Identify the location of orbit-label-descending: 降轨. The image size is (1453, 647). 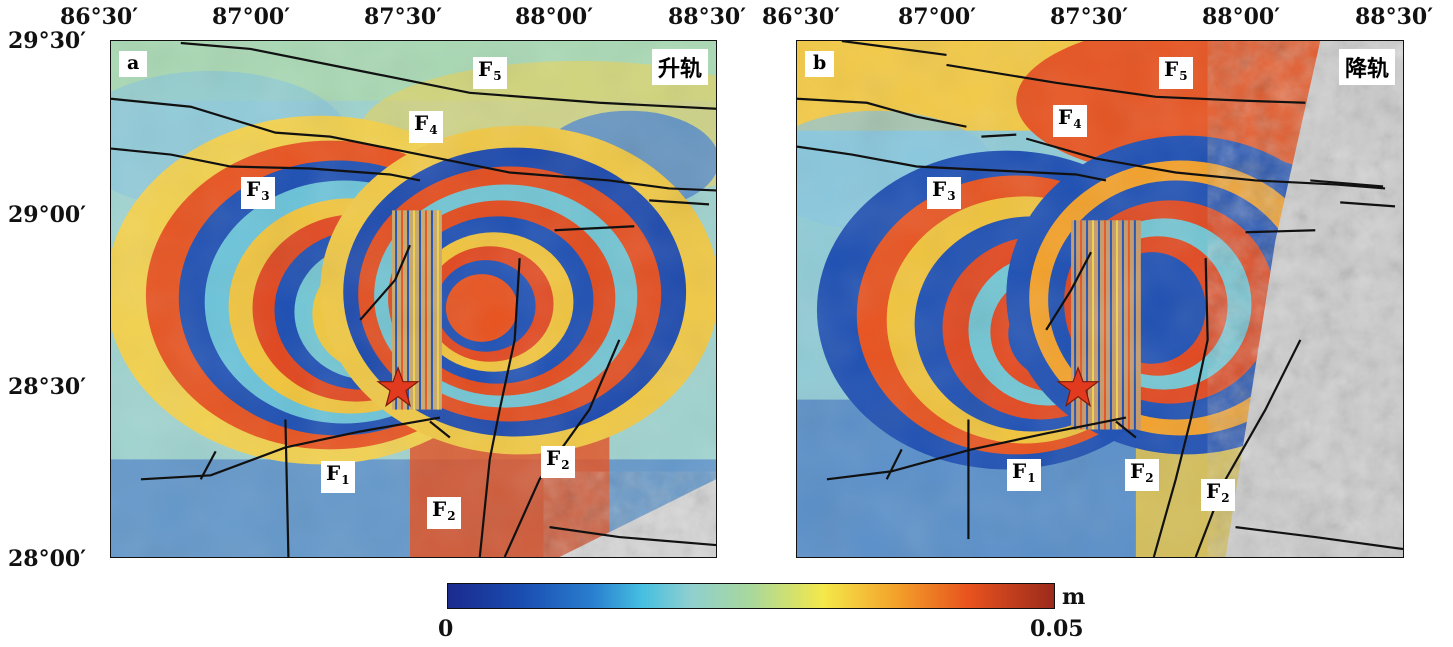
(1366, 67).